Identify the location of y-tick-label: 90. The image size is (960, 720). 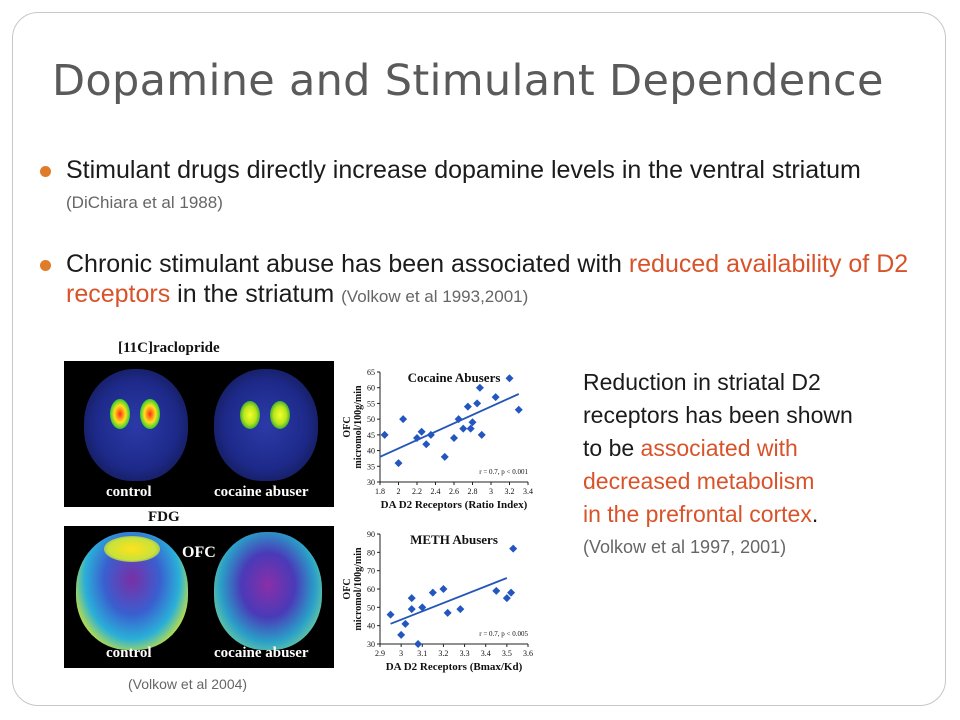
(371, 534).